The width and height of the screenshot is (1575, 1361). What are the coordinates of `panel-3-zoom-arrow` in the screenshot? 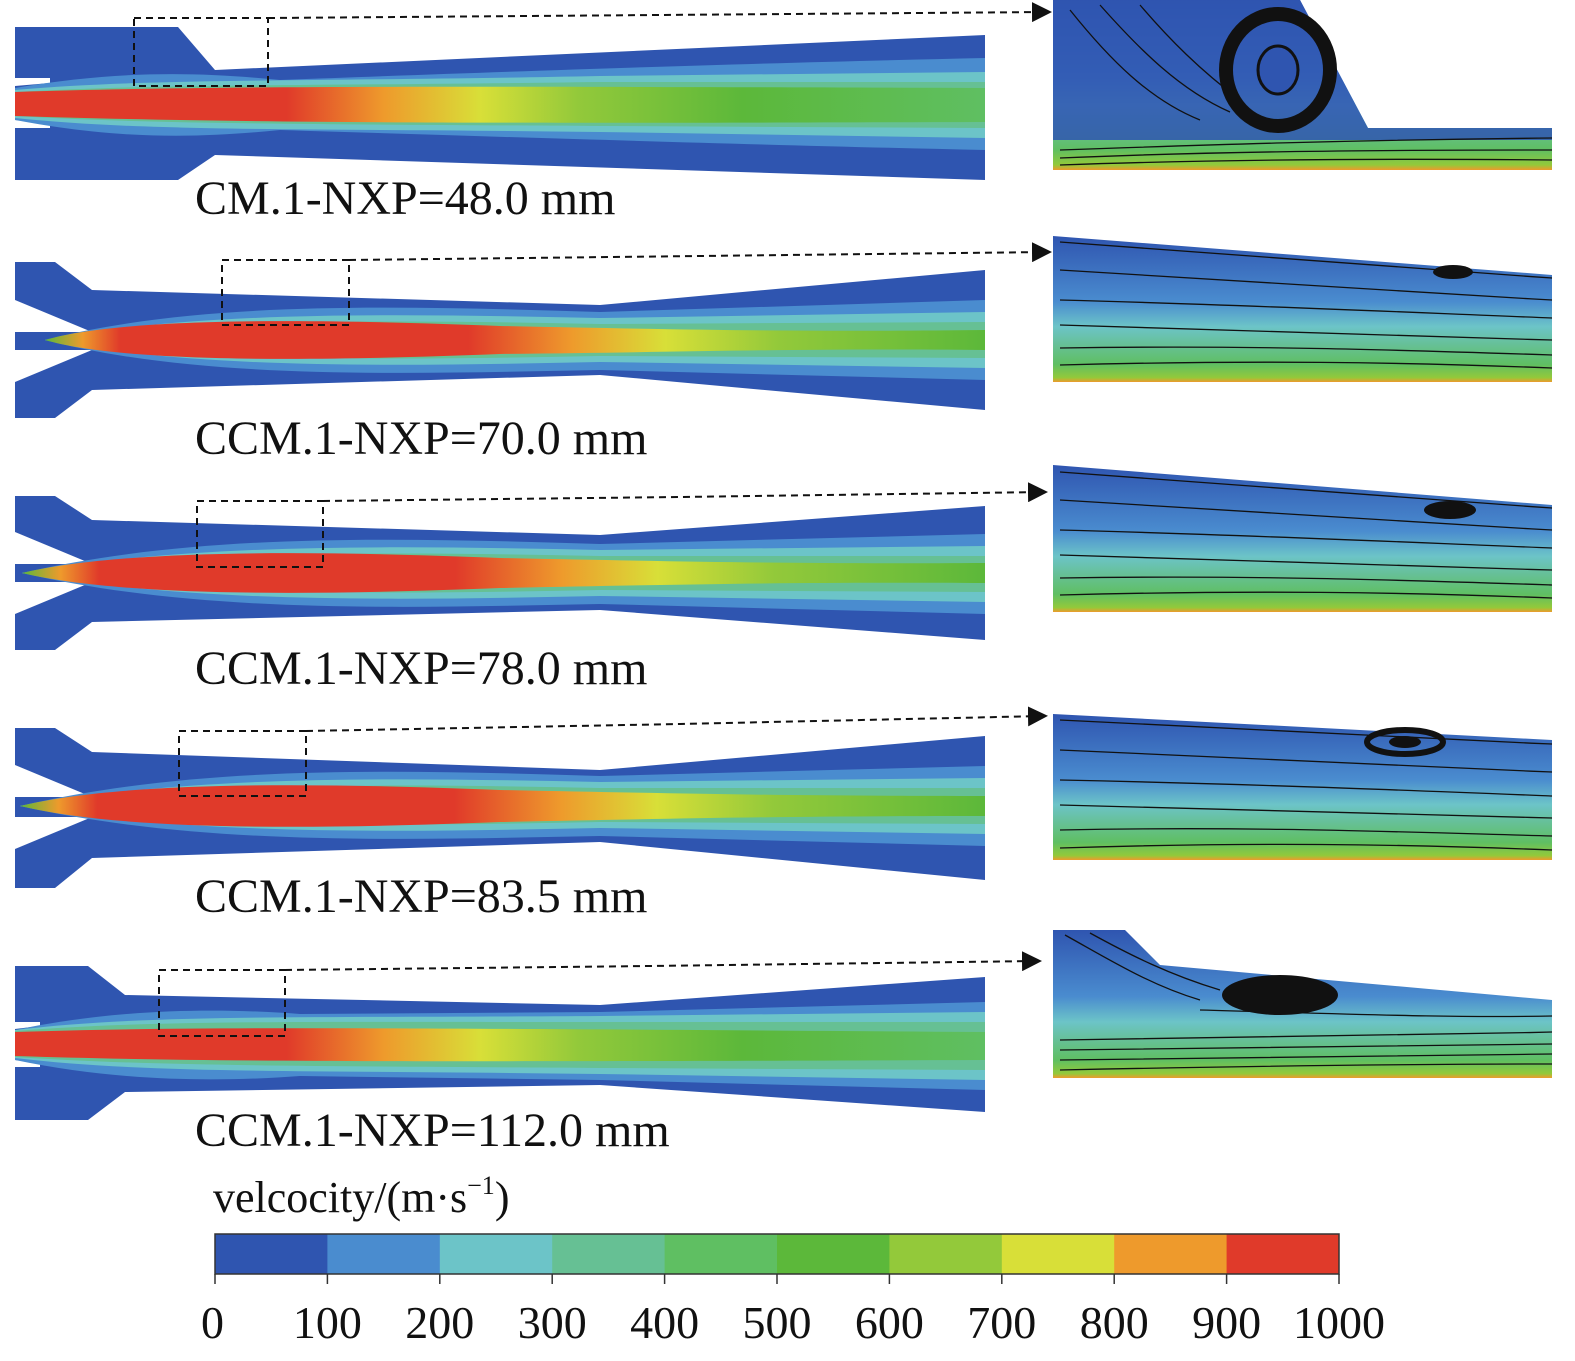 It's located at (685, 492).